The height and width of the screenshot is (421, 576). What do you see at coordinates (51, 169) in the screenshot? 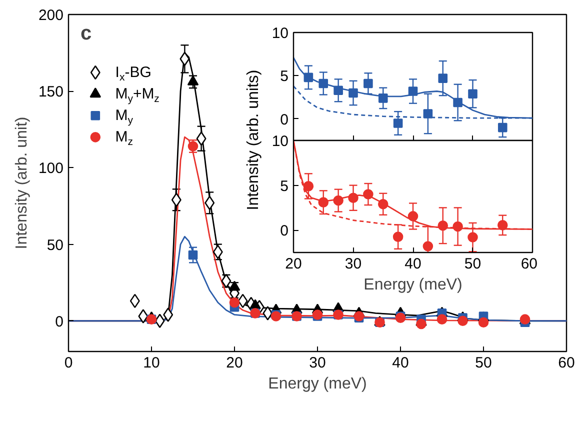
I see `y-tick-label: 100` at bounding box center [51, 169].